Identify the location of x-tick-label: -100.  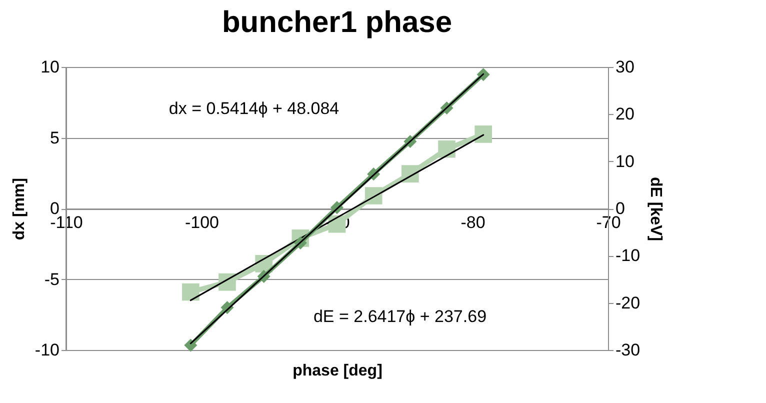
(202, 222).